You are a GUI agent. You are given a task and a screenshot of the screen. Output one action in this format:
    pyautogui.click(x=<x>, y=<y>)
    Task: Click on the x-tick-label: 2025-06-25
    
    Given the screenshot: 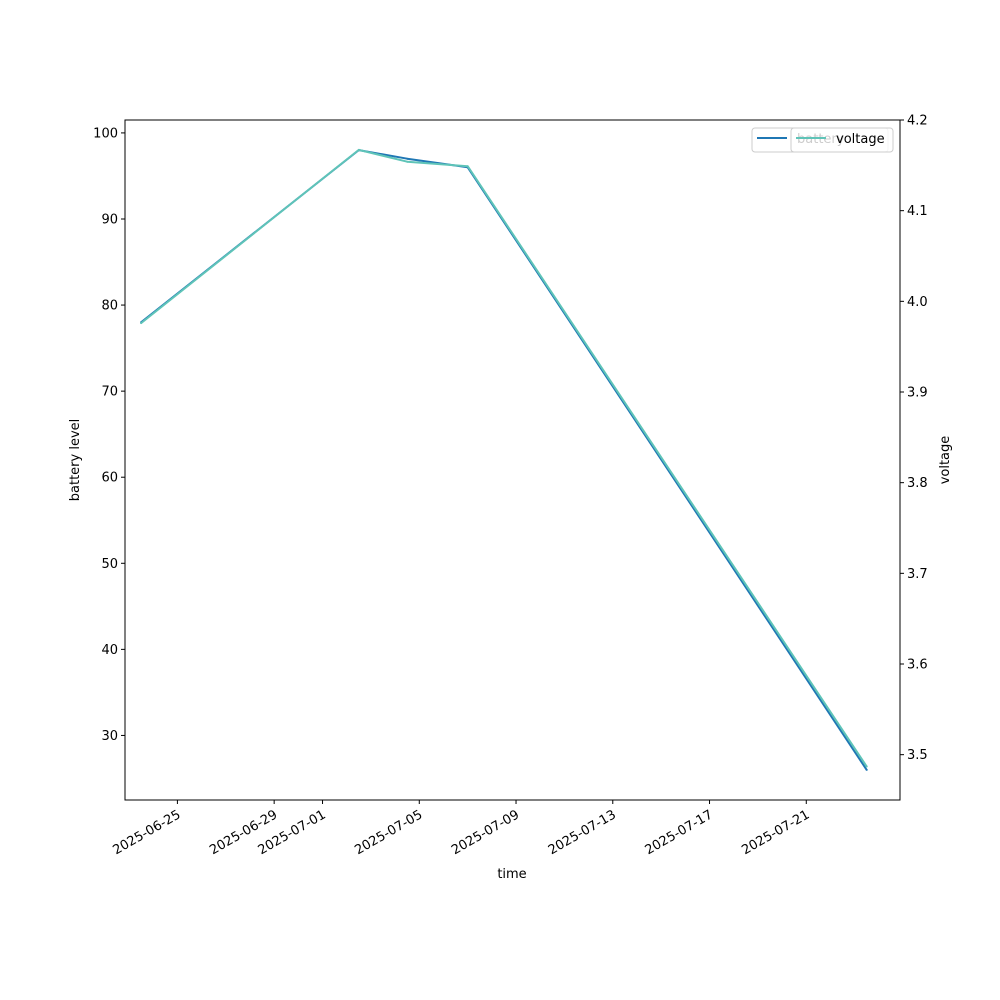 What is the action you would take?
    pyautogui.click(x=146, y=832)
    